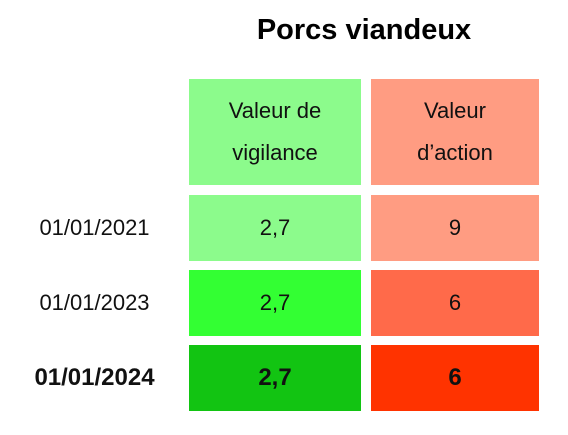 This screenshot has width=568, height=435. Describe the element at coordinates (94, 227) in the screenshot. I see `row-label: 01/01/2021` at that location.